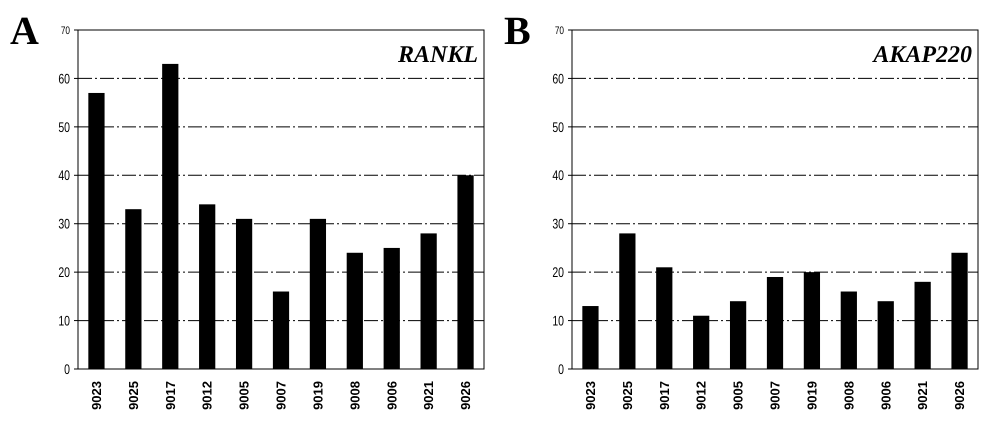 The height and width of the screenshot is (437, 984). Describe the element at coordinates (517, 30) in the screenshot. I see `text: B` at that location.